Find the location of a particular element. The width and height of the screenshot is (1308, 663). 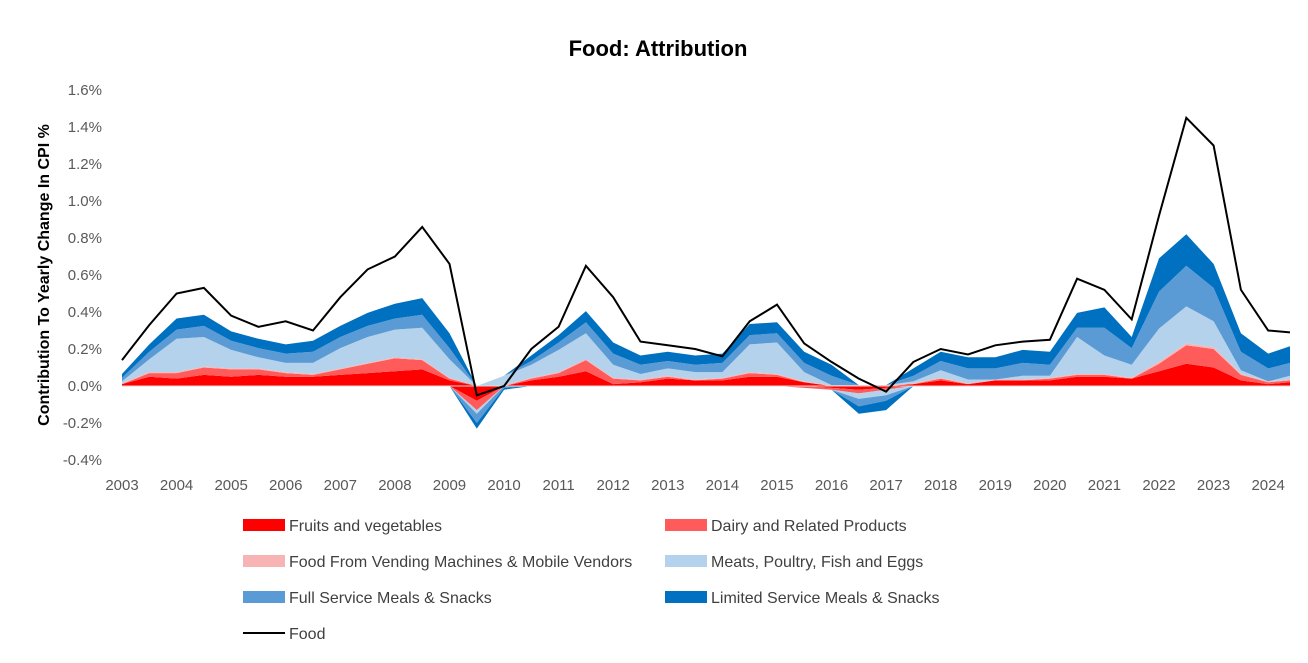

y-tick-label: 0.2% is located at coordinates (85, 349).